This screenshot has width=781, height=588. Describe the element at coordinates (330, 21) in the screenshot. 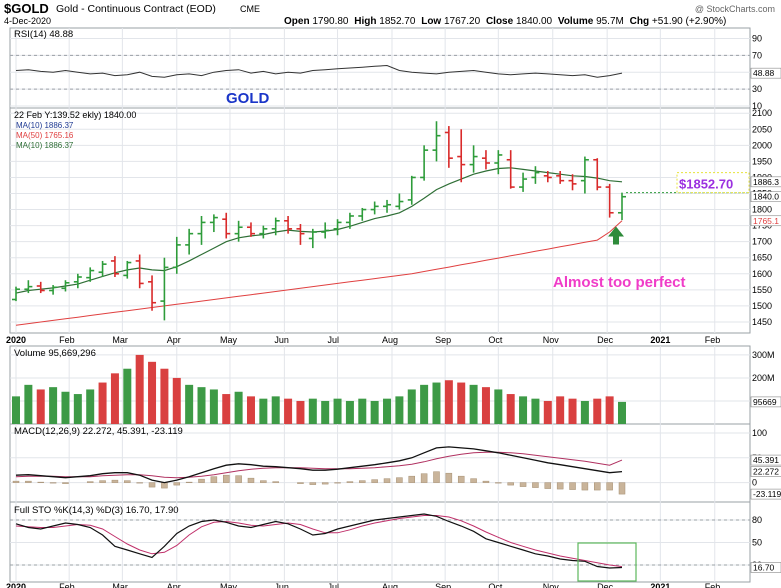

I see `ohlc-open-value: 1790.80` at that location.